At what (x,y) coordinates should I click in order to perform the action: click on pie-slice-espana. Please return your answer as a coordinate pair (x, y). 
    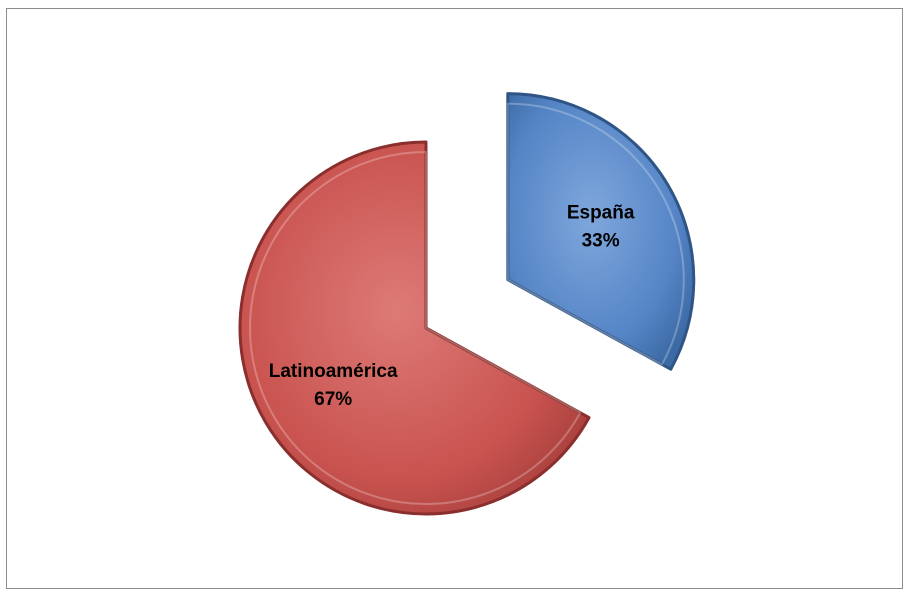
    Looking at the image, I should click on (601, 231).